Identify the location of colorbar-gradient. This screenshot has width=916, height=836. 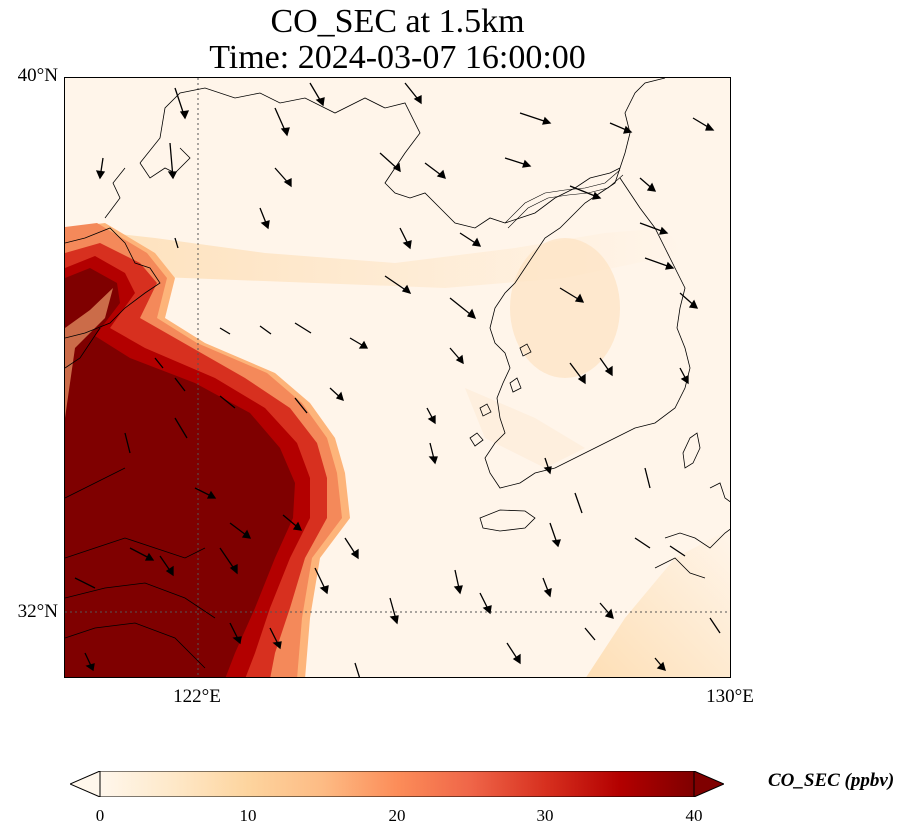
(397, 784).